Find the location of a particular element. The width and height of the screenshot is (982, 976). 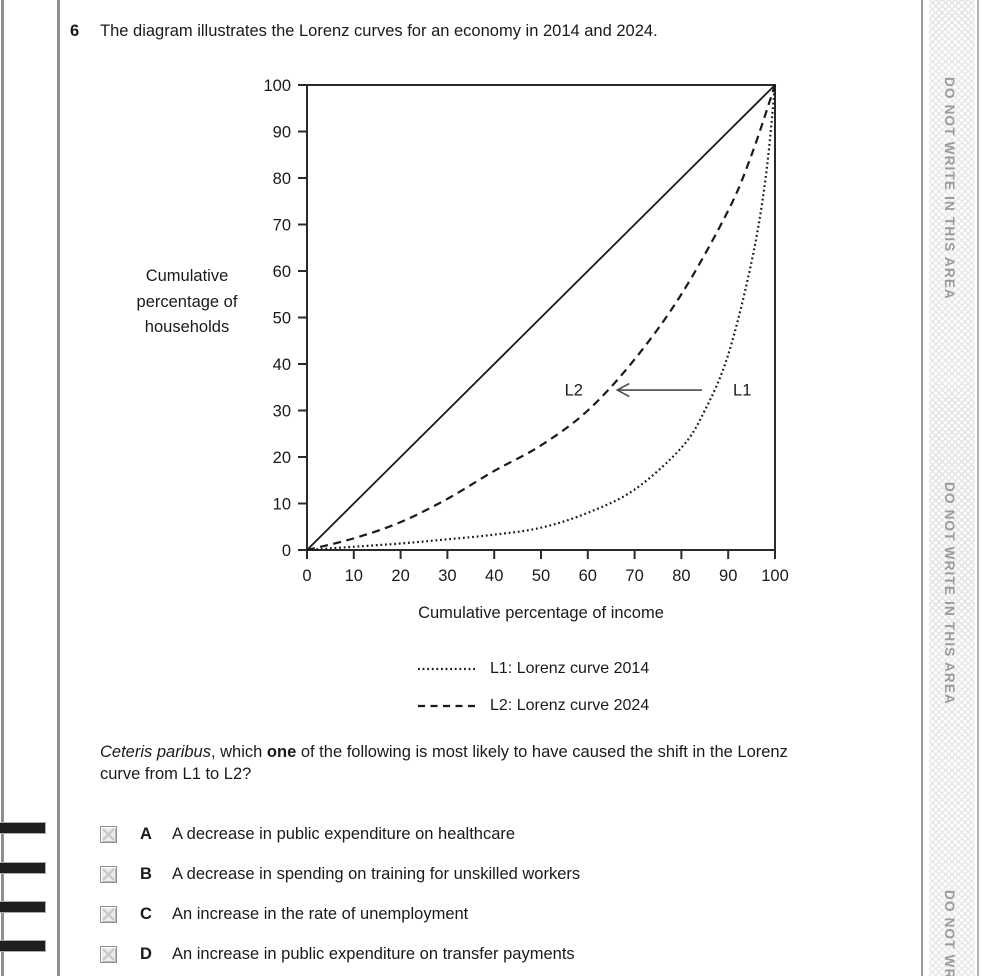

y-tick-label: 30 is located at coordinates (282, 412).